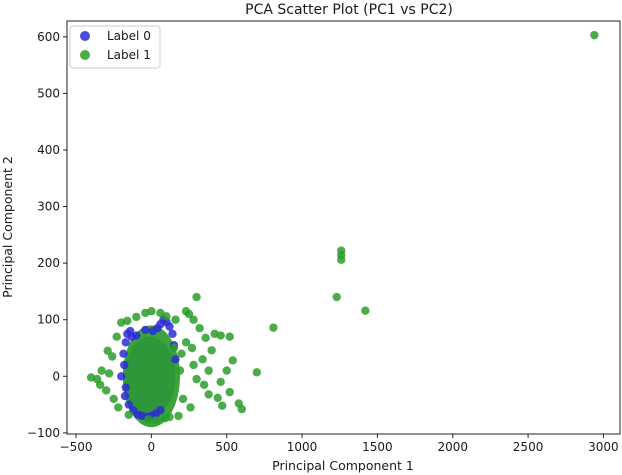 This screenshot has width=622, height=475. Describe the element at coordinates (48, 207) in the screenshot. I see `y-tick-label: 300` at that location.